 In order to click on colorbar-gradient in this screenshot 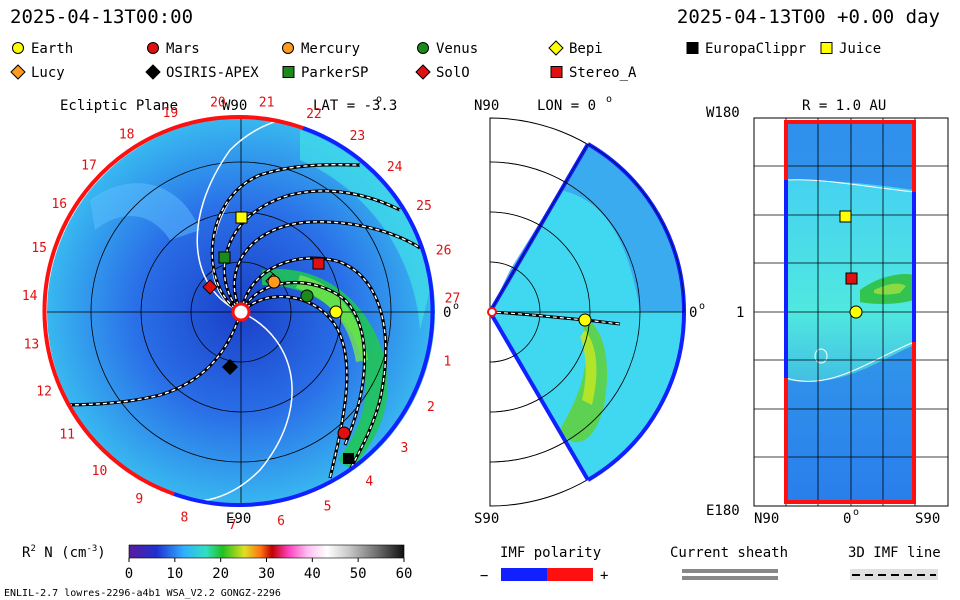, I will do `click(266, 551)`.